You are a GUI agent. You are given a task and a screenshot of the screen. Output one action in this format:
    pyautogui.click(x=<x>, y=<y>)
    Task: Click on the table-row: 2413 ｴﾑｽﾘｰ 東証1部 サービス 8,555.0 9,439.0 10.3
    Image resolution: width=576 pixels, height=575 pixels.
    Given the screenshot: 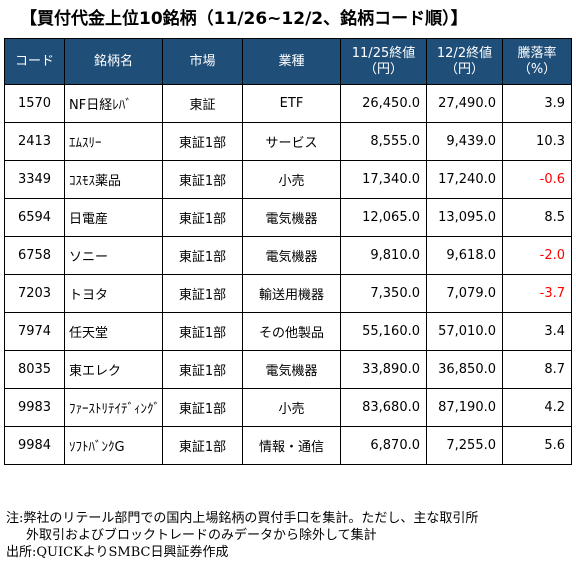 What is the action you would take?
    pyautogui.click(x=288, y=141)
    